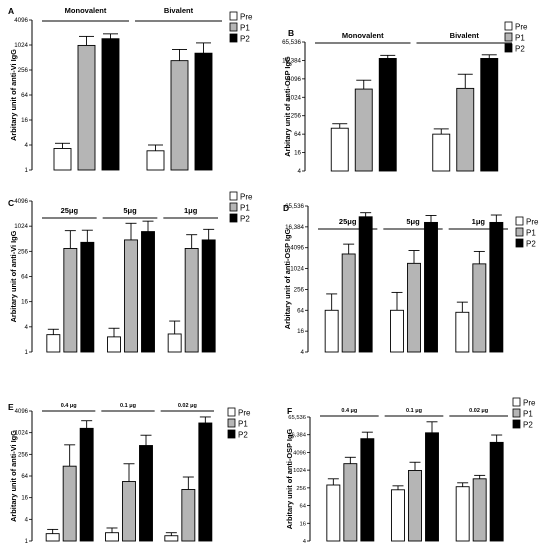 The width and height of the screenshot is (543, 550). What do you see at coordinates (289, 411) in the screenshot?
I see `panel-letter: F` at bounding box center [289, 411].